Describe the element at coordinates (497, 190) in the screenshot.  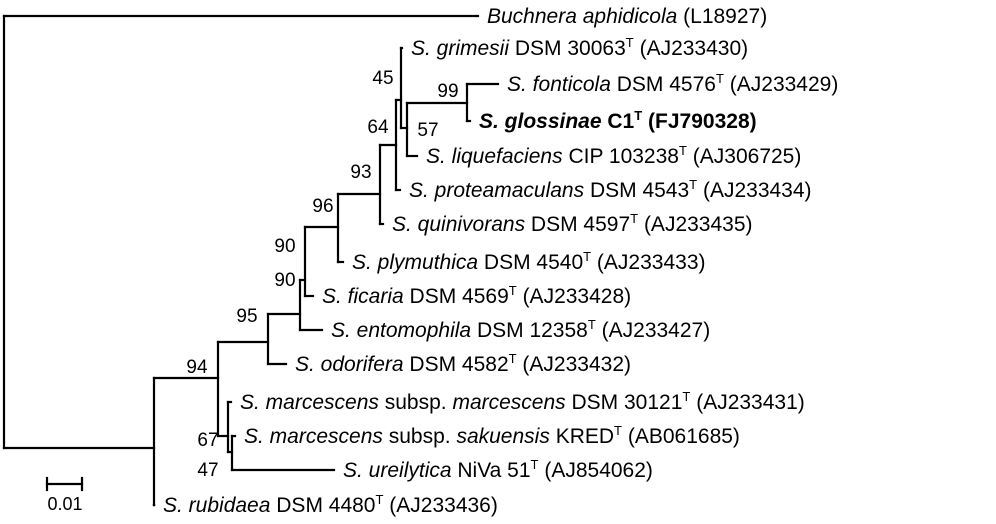
I see `leaf-label-part: S. proteamaculans` at that location.